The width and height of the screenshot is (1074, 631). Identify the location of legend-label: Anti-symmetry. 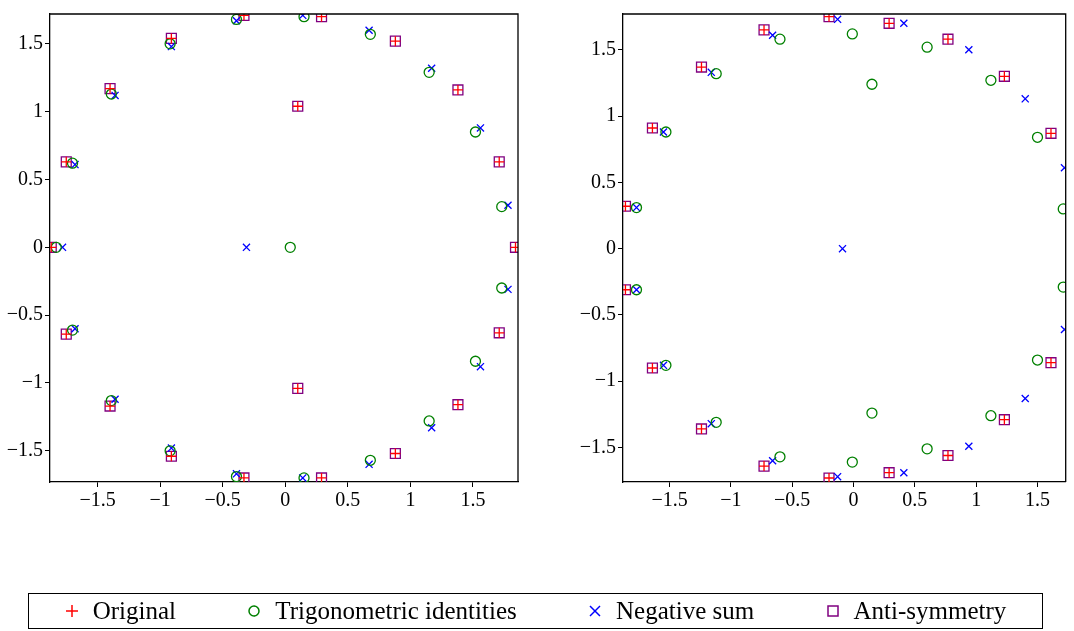
(930, 611).